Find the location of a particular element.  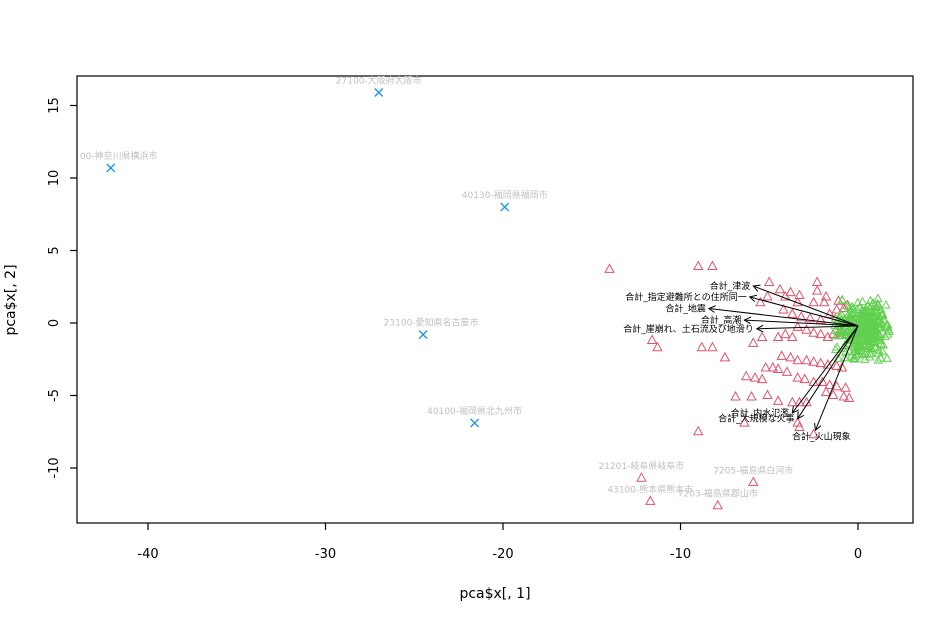

loading-label: 合計_火山現象 is located at coordinates (821, 436).